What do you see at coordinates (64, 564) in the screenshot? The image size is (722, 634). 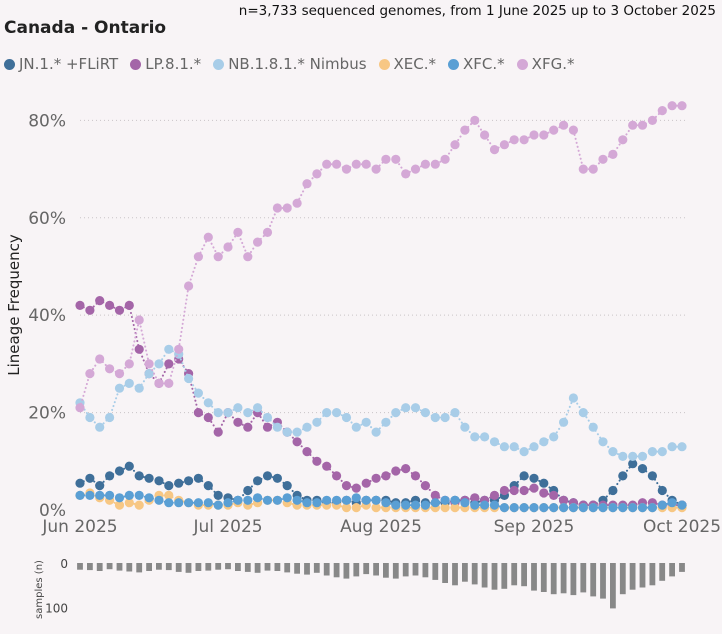 I see `bar-y-tick-label: 0` at bounding box center [64, 564].